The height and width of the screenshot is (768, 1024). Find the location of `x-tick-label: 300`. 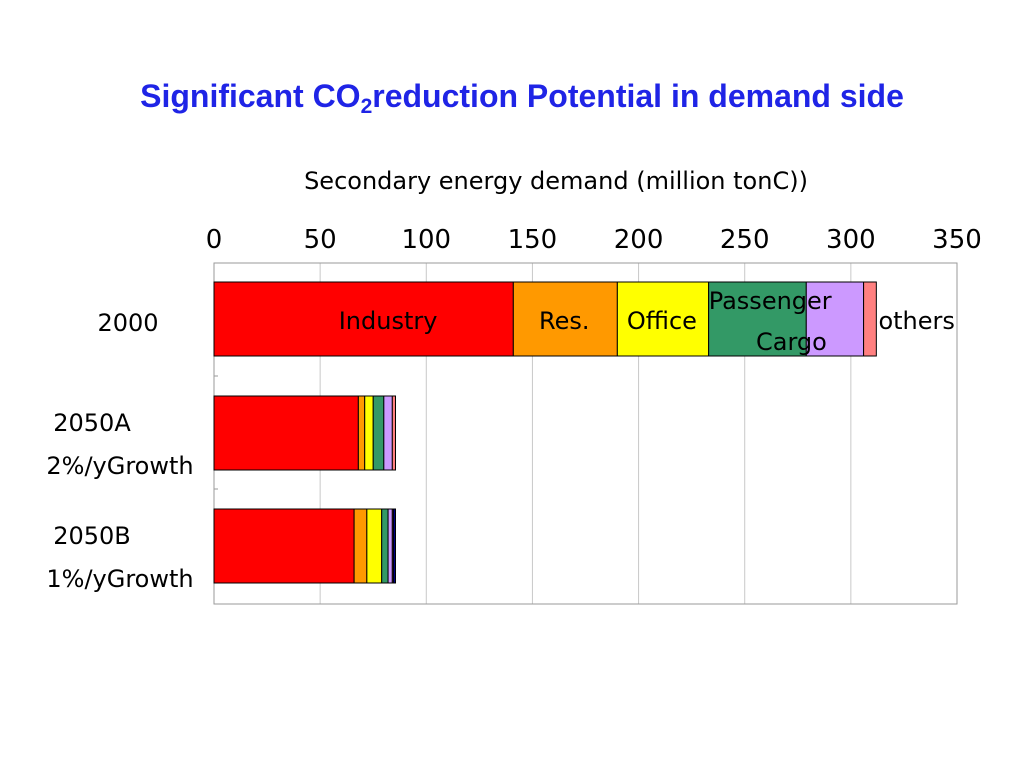

x-tick-label: 300 is located at coordinates (851, 240).